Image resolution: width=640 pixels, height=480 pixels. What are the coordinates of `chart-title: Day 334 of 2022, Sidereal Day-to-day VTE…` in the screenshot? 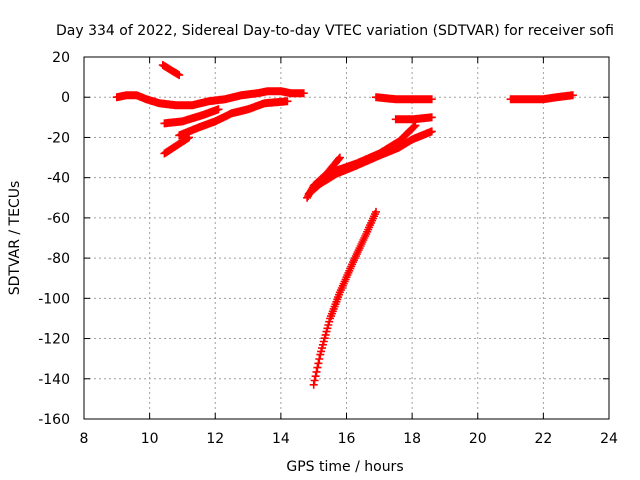 It's located at (335, 31).